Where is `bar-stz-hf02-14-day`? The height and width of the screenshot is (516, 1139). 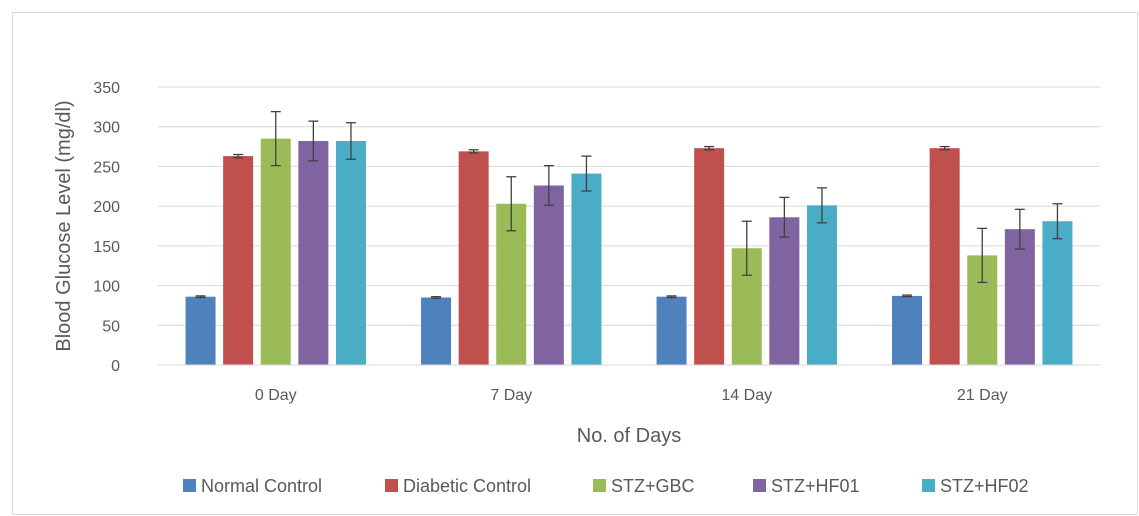 bar-stz-hf02-14-day is located at coordinates (821, 285).